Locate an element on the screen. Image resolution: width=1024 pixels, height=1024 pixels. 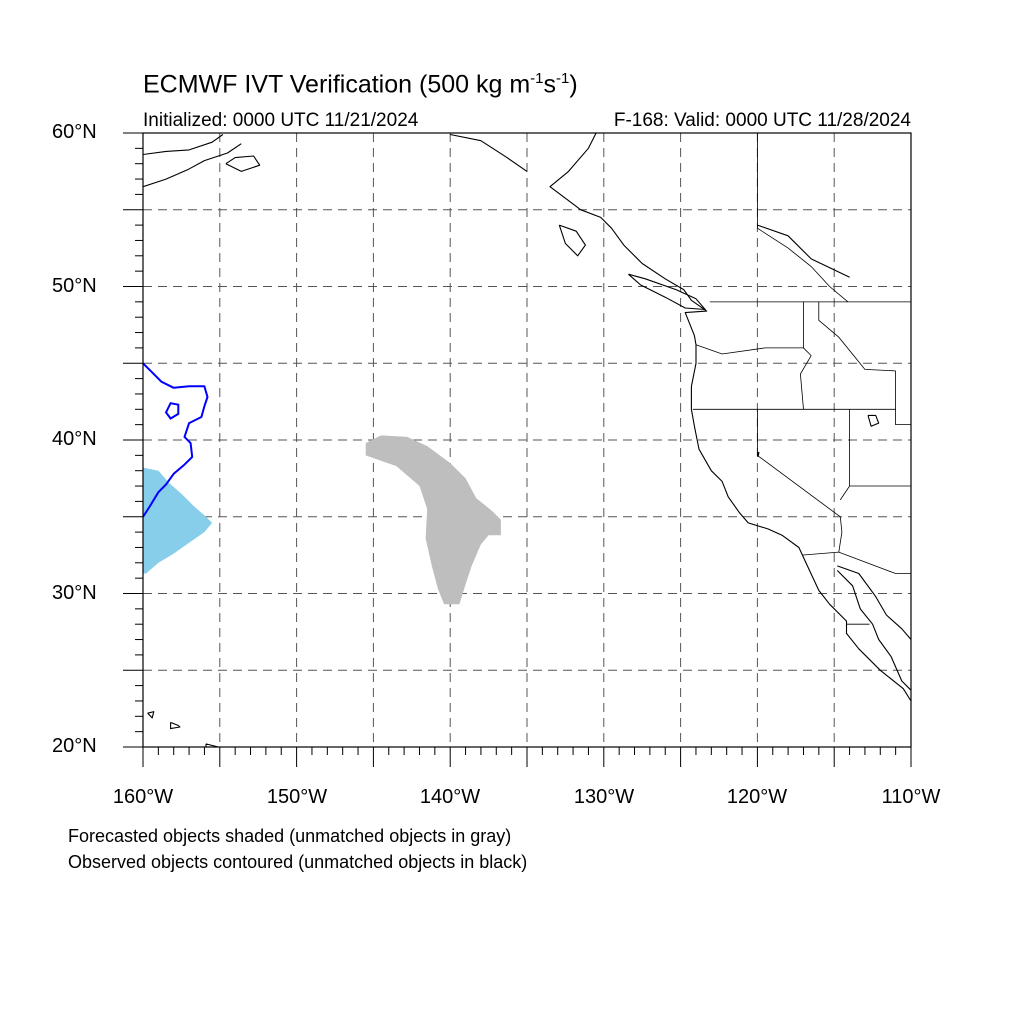
washington-idaho-border is located at coordinates (807, 328).